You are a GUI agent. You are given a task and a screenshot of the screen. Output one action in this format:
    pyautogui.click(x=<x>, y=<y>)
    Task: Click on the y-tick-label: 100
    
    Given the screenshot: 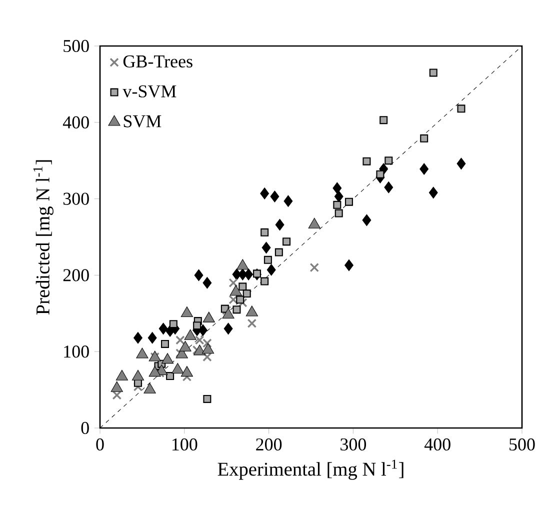 What is the action you would take?
    pyautogui.click(x=76, y=352)
    